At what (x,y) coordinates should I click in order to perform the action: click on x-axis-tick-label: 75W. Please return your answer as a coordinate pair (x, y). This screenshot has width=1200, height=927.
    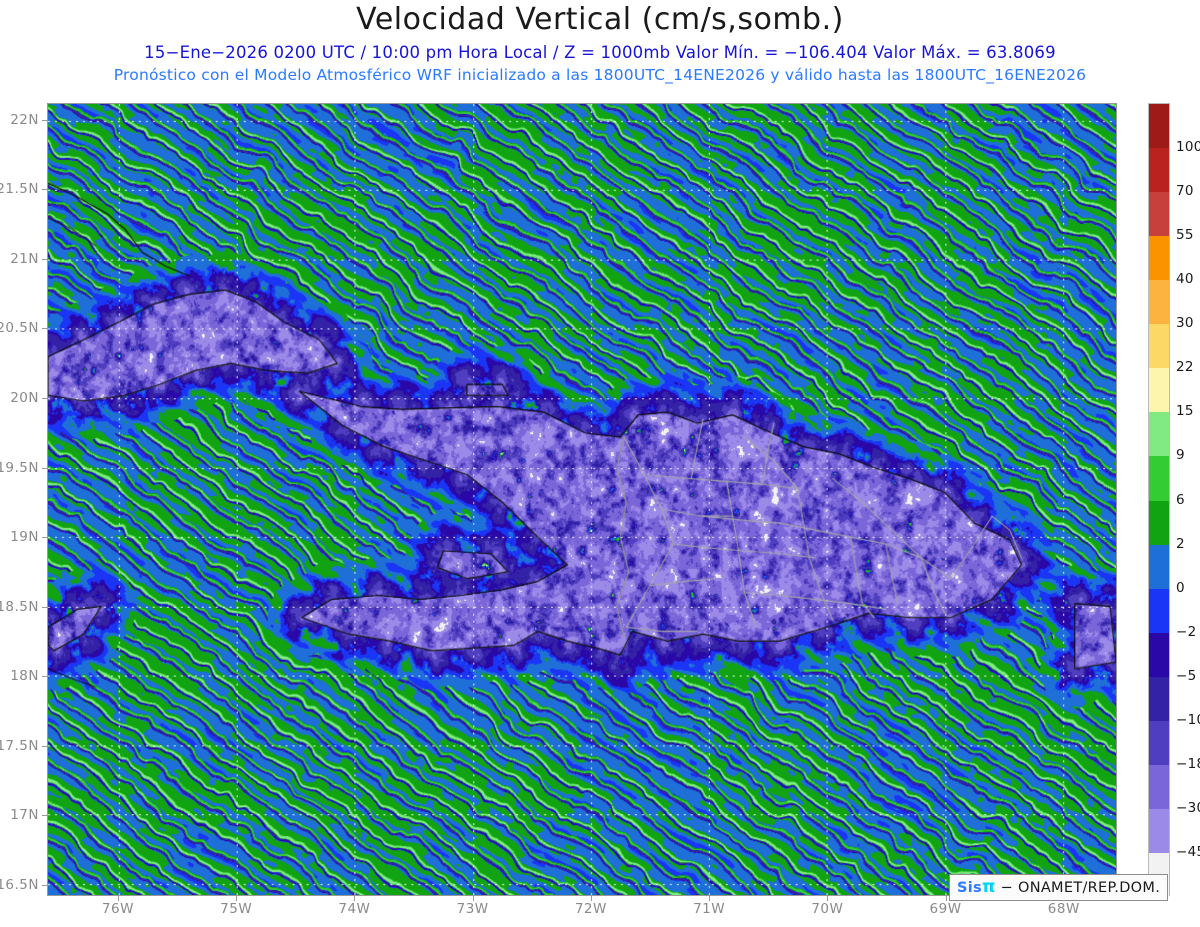
    Looking at the image, I should click on (236, 909).